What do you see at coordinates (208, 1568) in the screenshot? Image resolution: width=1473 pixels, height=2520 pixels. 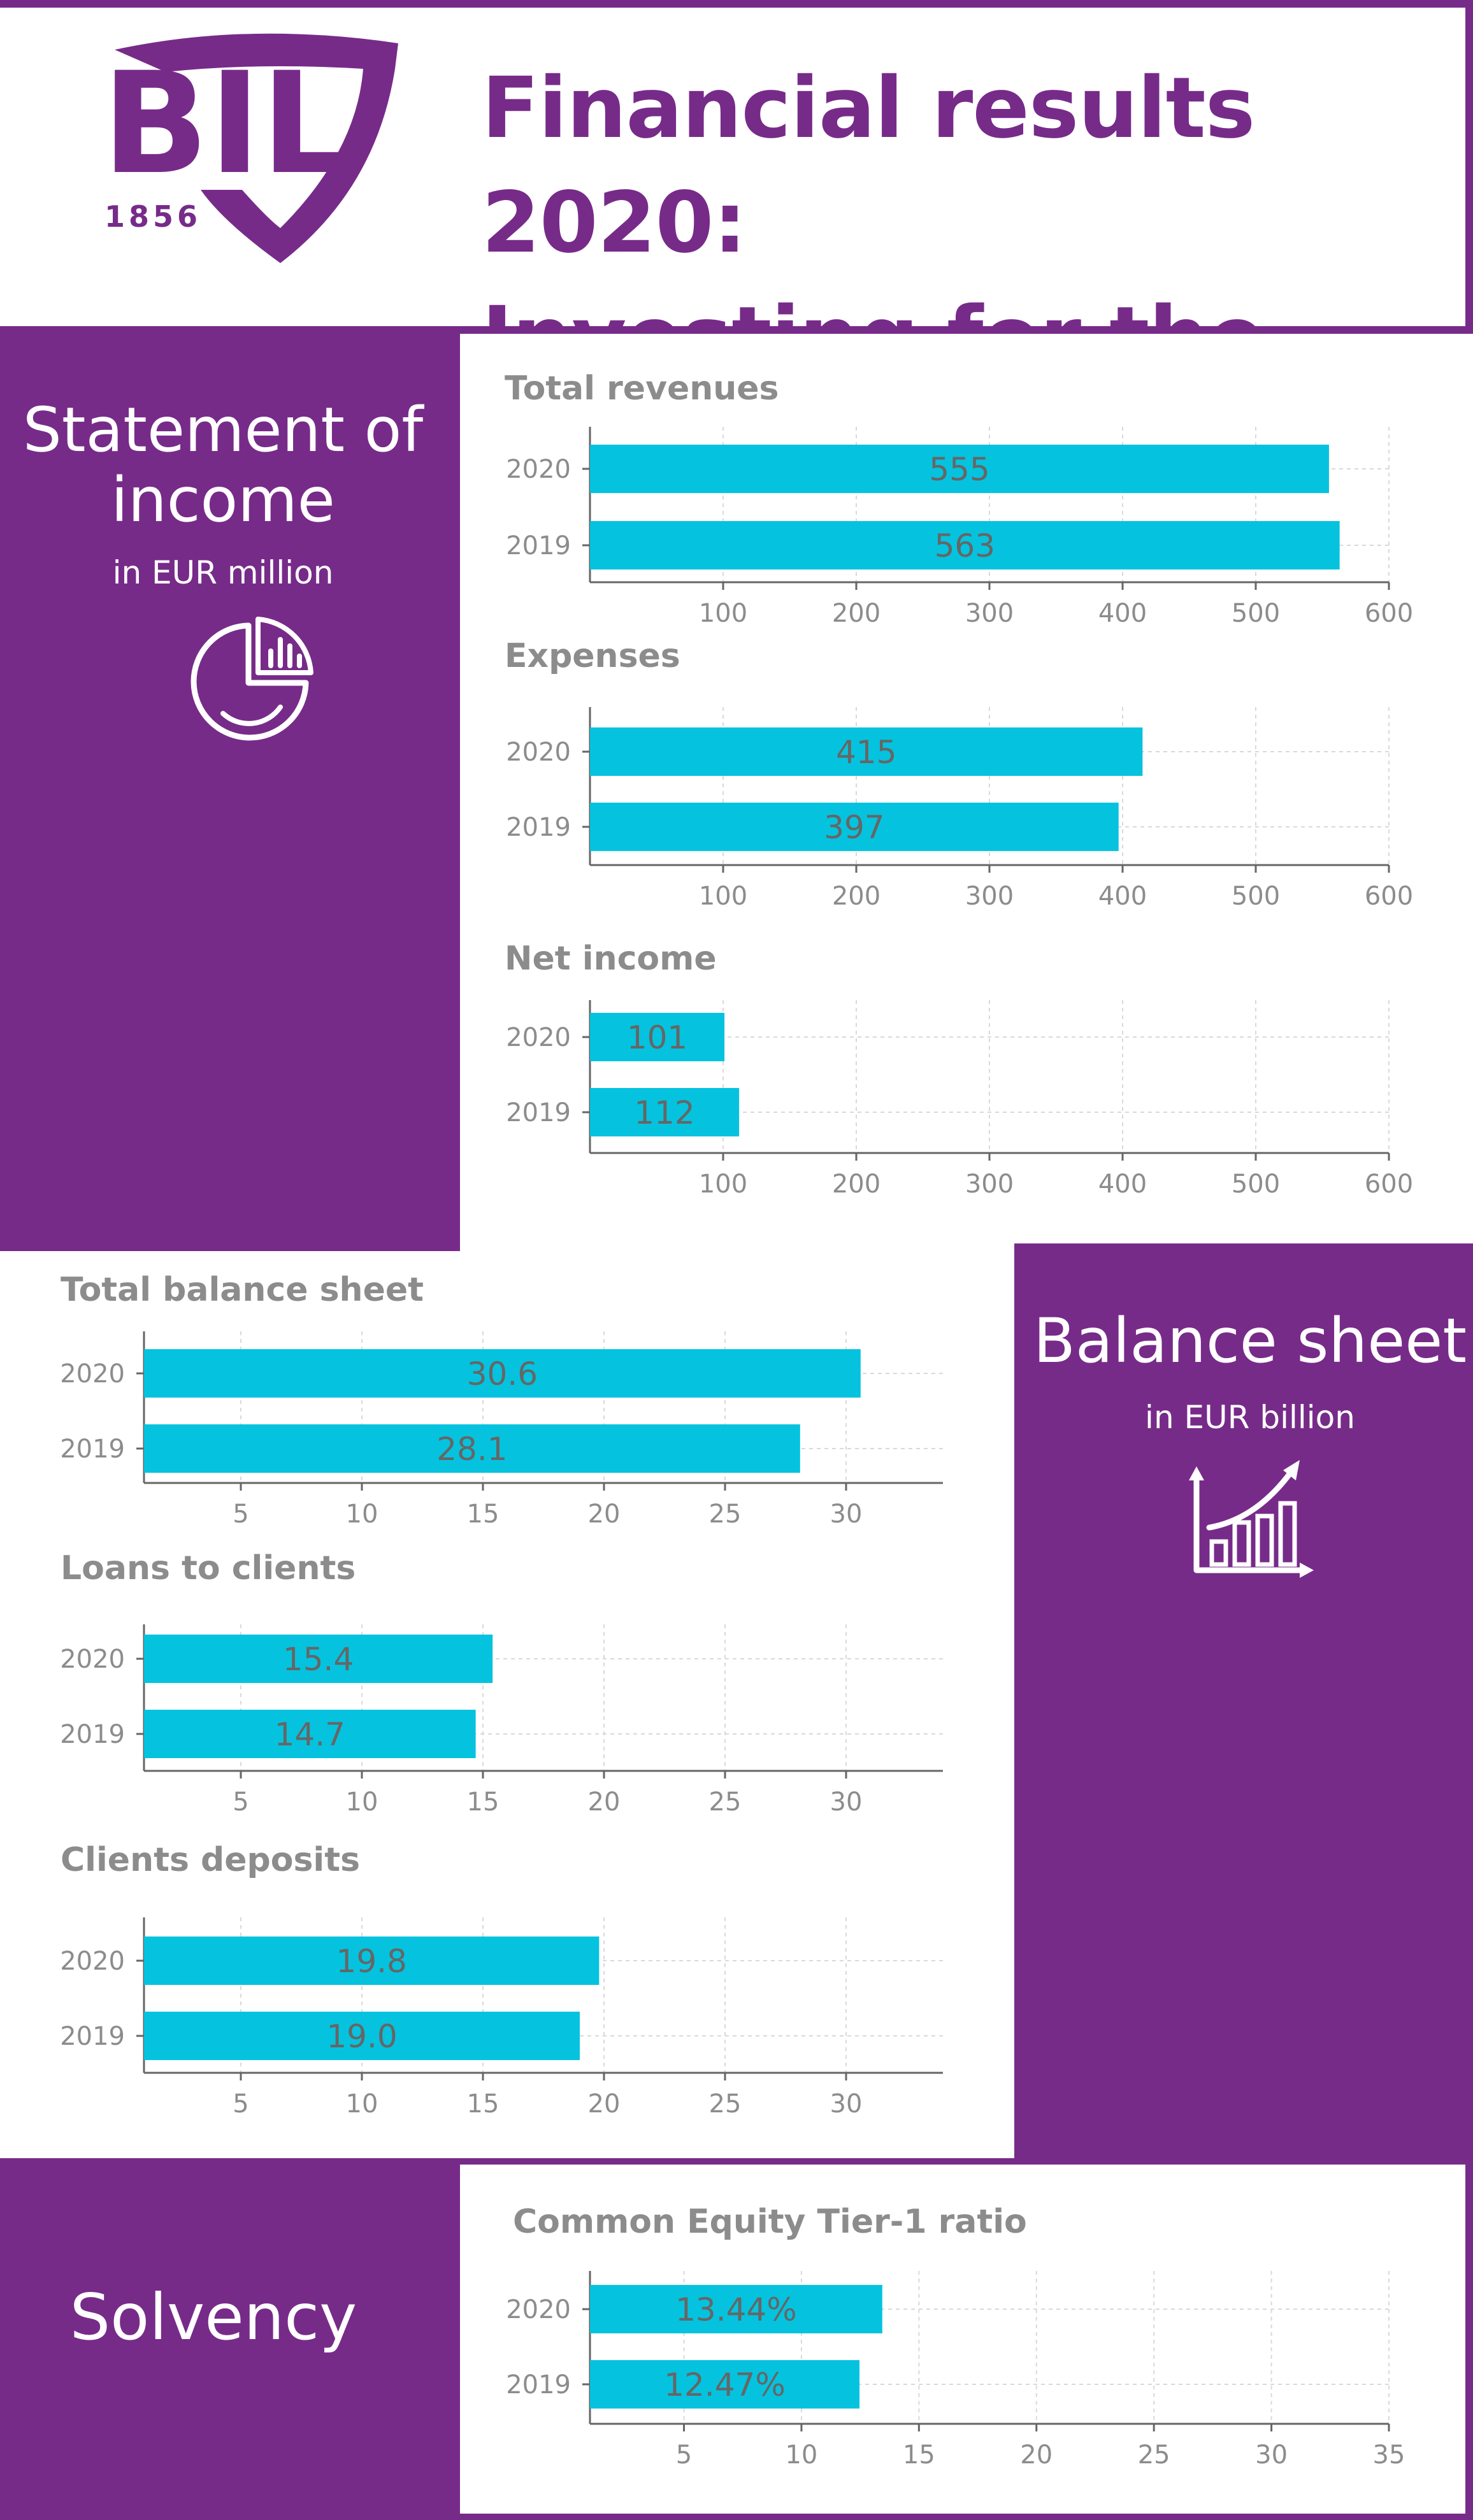 I see `chart-title-loans-to-clients: Loans to clients` at bounding box center [208, 1568].